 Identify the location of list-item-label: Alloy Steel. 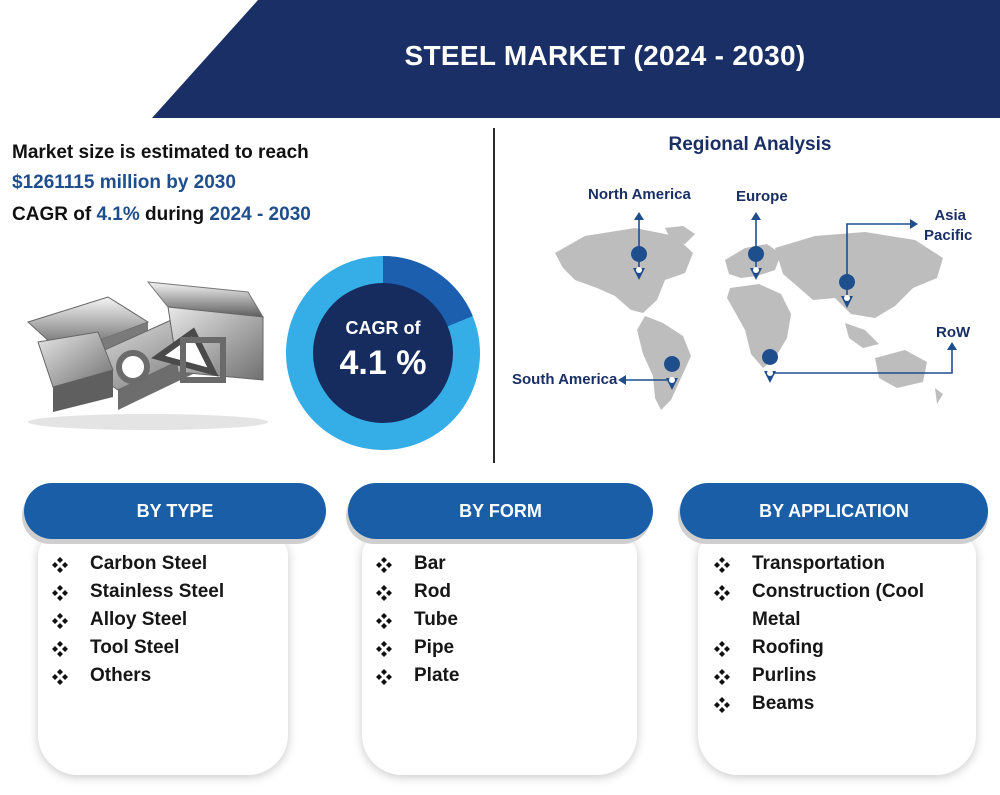
(139, 619).